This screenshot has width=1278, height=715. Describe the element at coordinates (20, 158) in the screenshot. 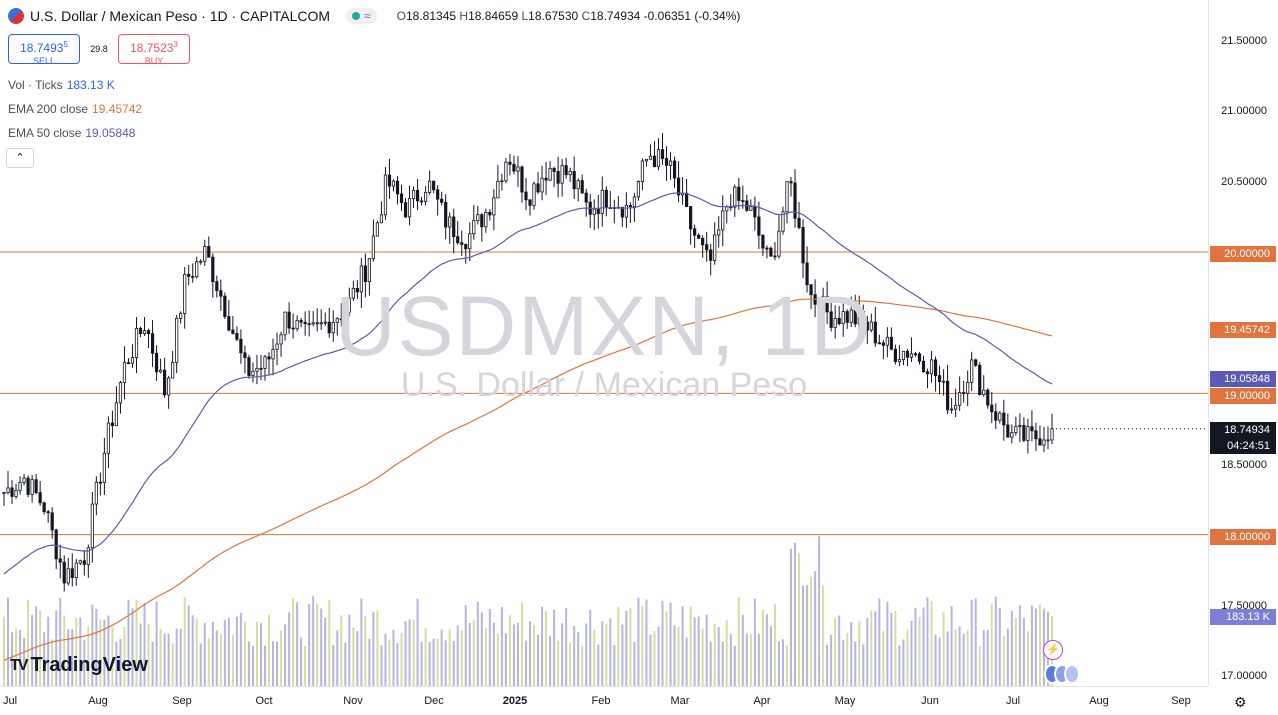

I see `collapse-legend-button: ⌃` at that location.